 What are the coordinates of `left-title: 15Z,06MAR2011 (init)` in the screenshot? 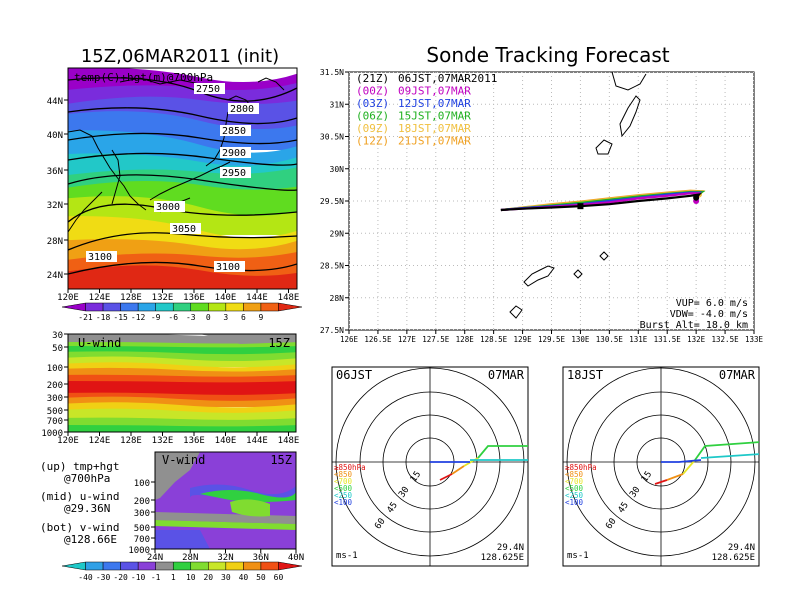 It's located at (180, 56).